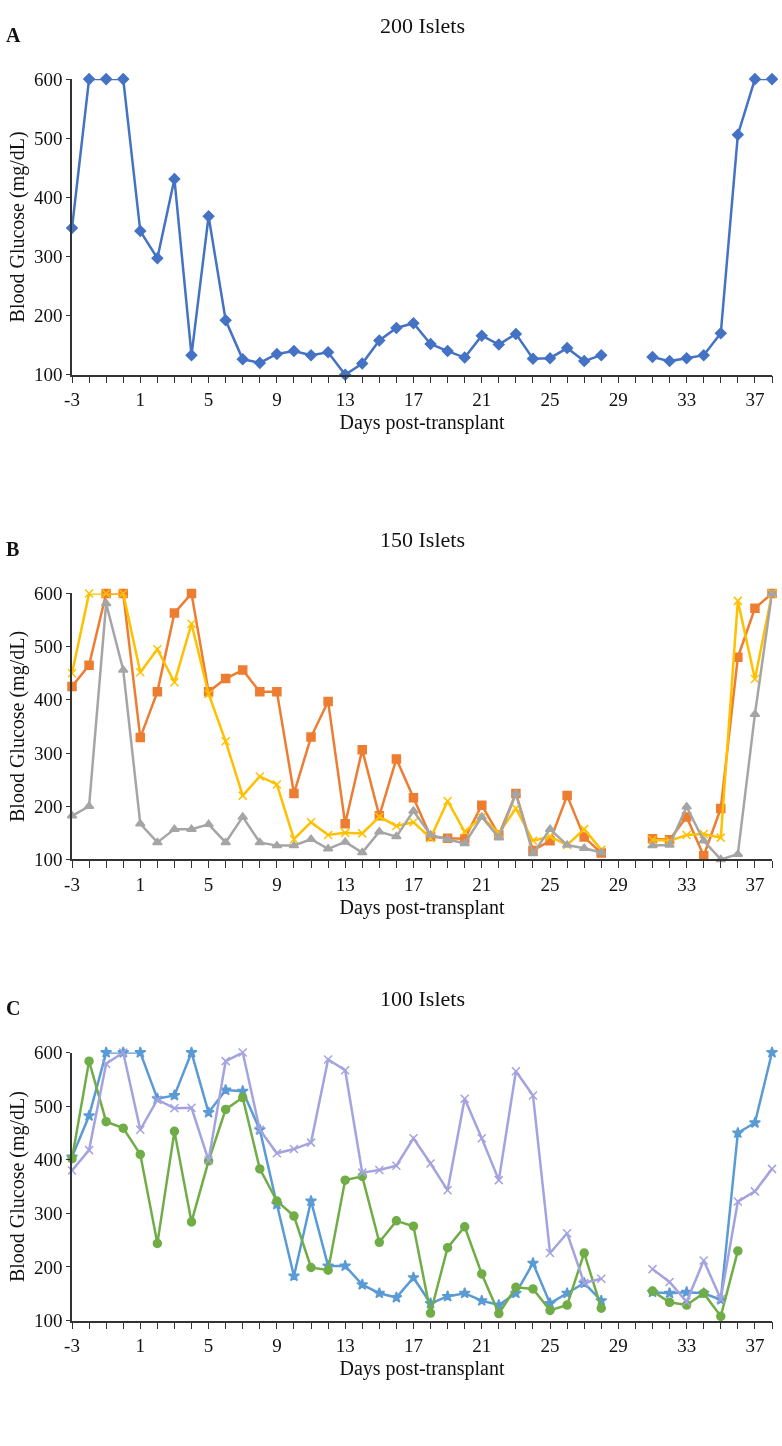 This screenshot has width=782, height=1446. Describe the element at coordinates (422, 25) in the screenshot. I see `chart-title: 200 Islets` at that location.